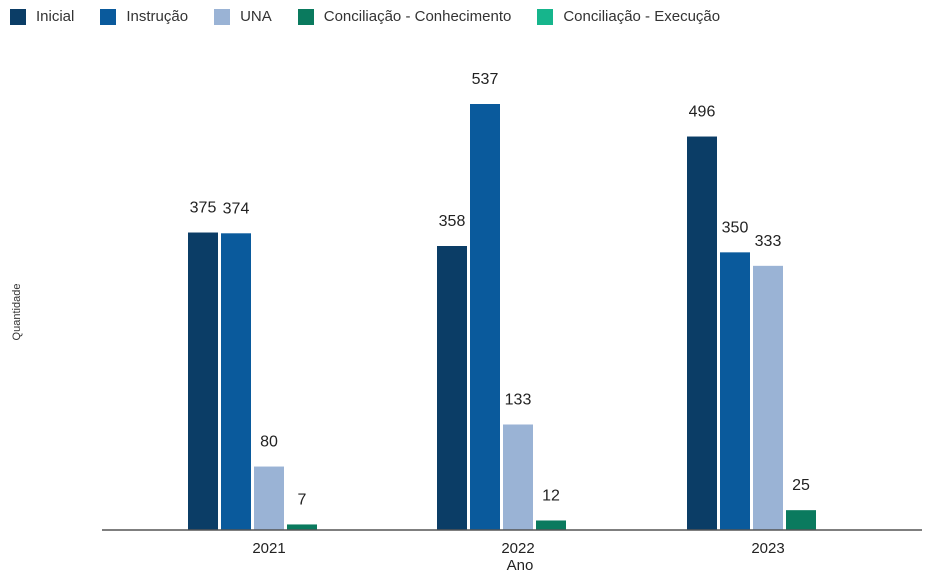 The image size is (927, 572). Describe the element at coordinates (702, 112) in the screenshot. I see `bar-value-label: 496` at that location.